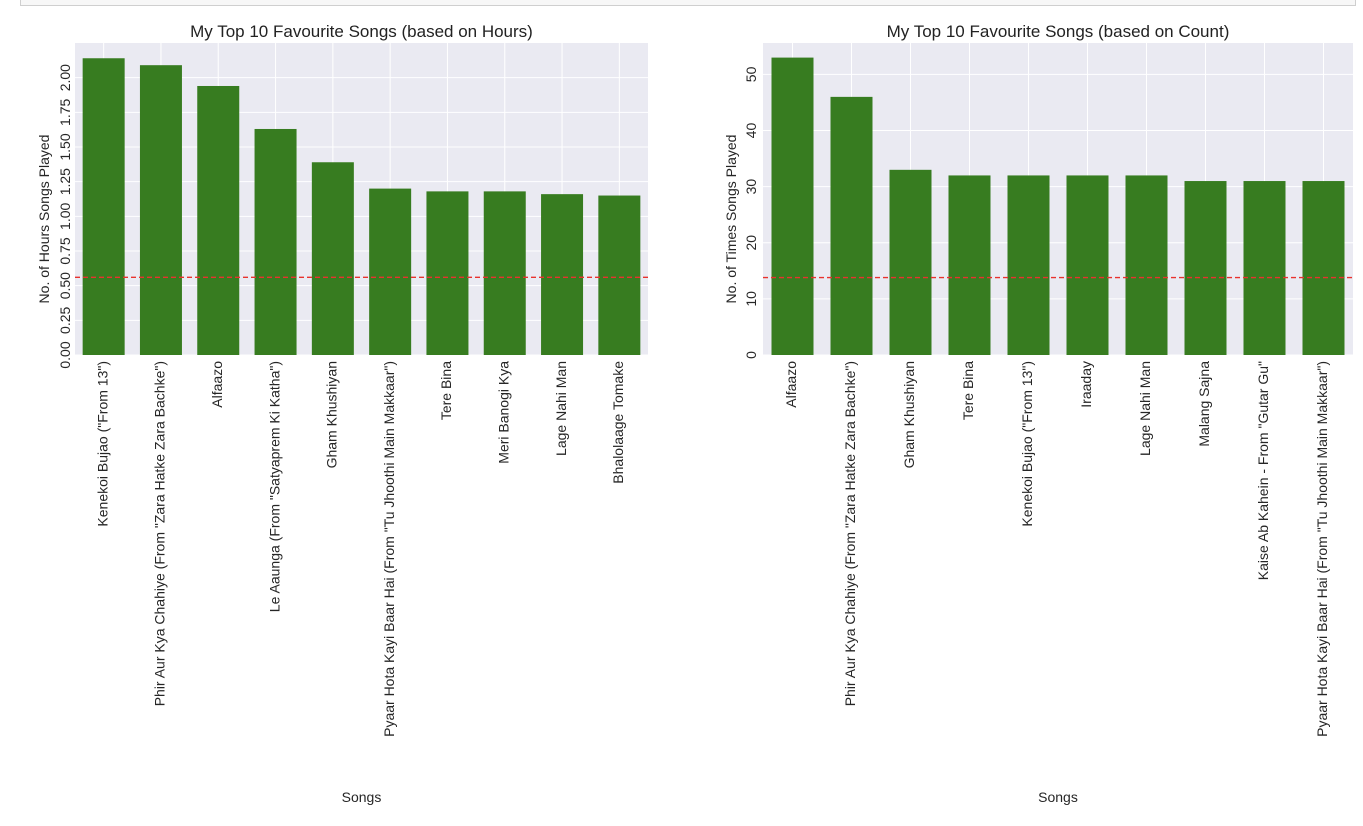 The height and width of the screenshot is (826, 1363). What do you see at coordinates (751, 131) in the screenshot?
I see `y-tick-label: 40` at bounding box center [751, 131].